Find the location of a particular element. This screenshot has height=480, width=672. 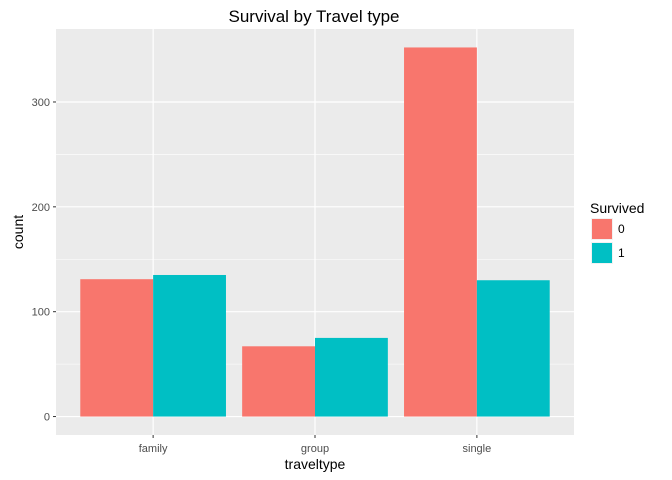

y-axis-ticks: 0 100 200 300 is located at coordinates (44, 260).